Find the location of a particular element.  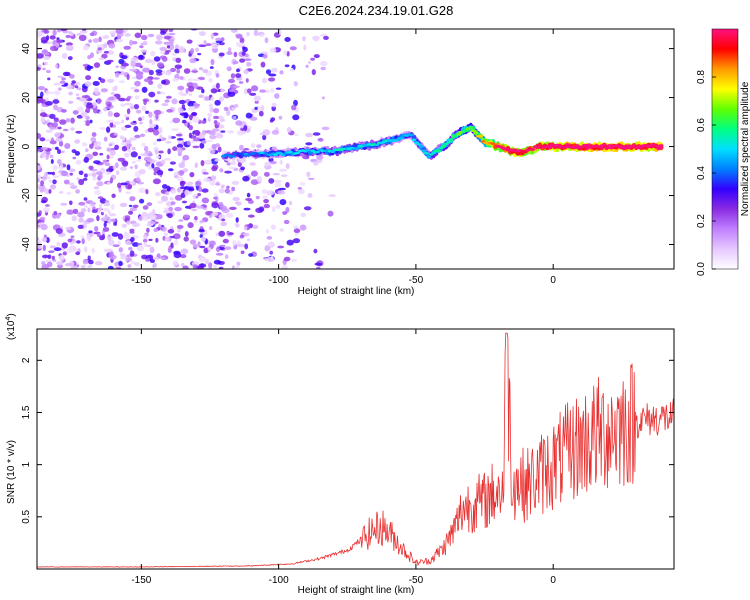

figure-title: C2E6.2024.234.19.01.G28 is located at coordinates (376, 10).